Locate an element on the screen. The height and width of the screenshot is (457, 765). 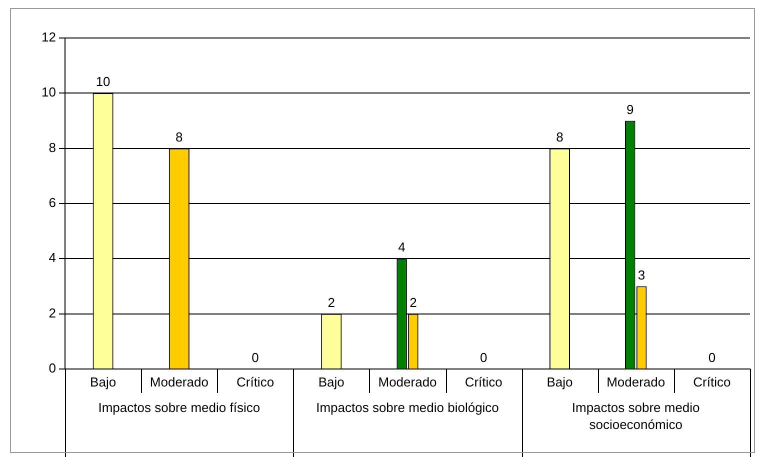
data-label: 3 is located at coordinates (642, 274).